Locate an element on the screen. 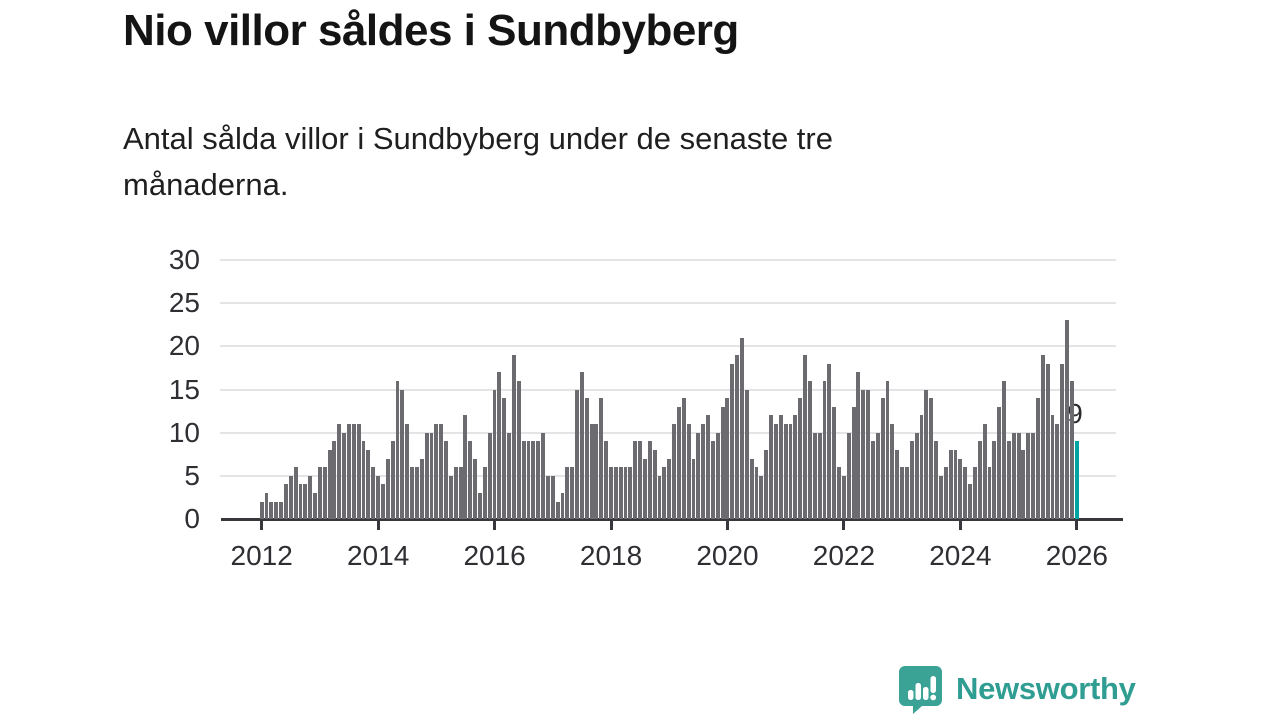 The width and height of the screenshot is (1280, 720). y-axis-label-15: 15 is located at coordinates (184, 389).